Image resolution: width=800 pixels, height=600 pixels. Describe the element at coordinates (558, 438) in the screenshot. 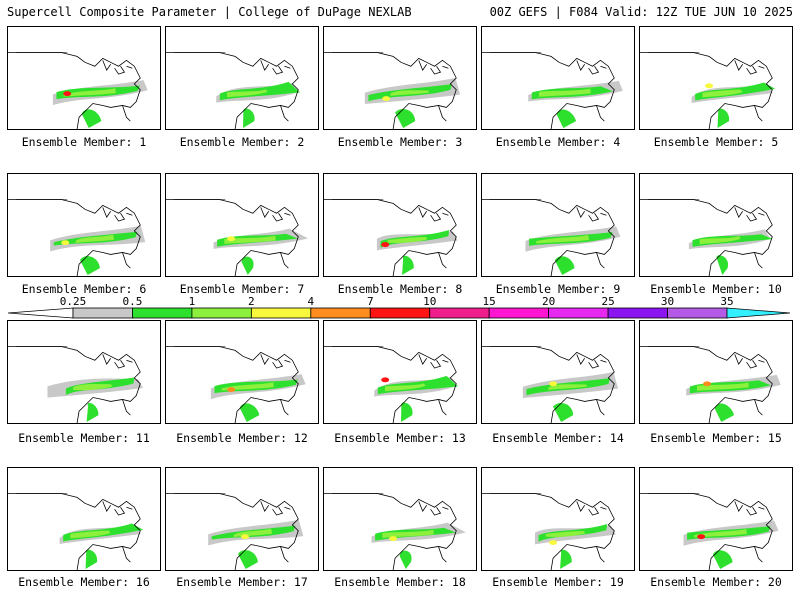

I see `member-label: Ensemble Member: 14` at that location.